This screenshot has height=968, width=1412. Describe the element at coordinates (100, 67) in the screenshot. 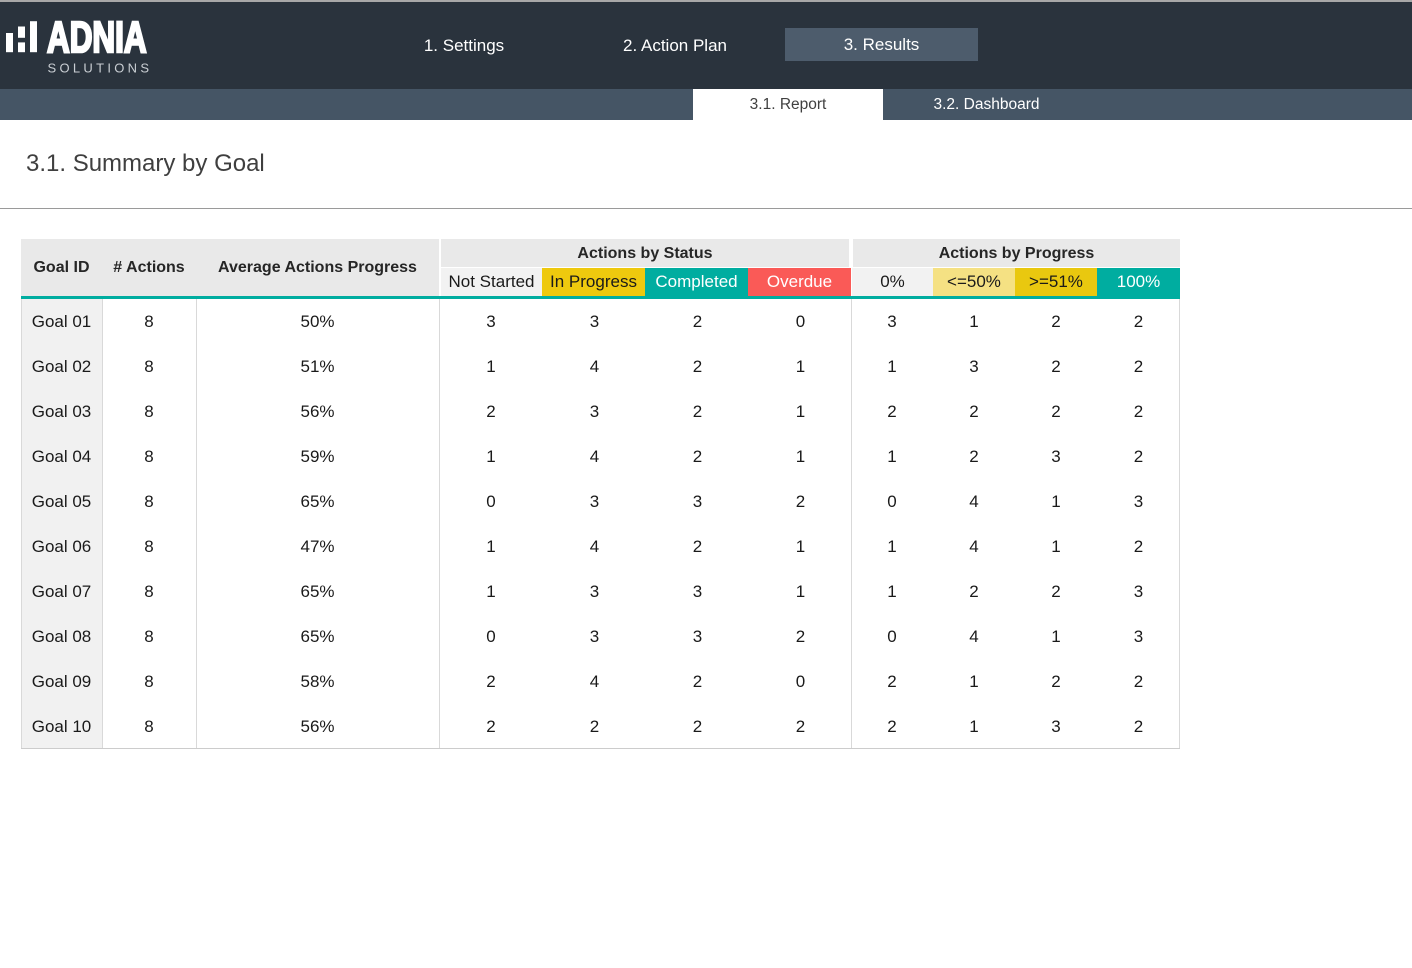

I see `svg-text: SOLUTIONS` at that location.